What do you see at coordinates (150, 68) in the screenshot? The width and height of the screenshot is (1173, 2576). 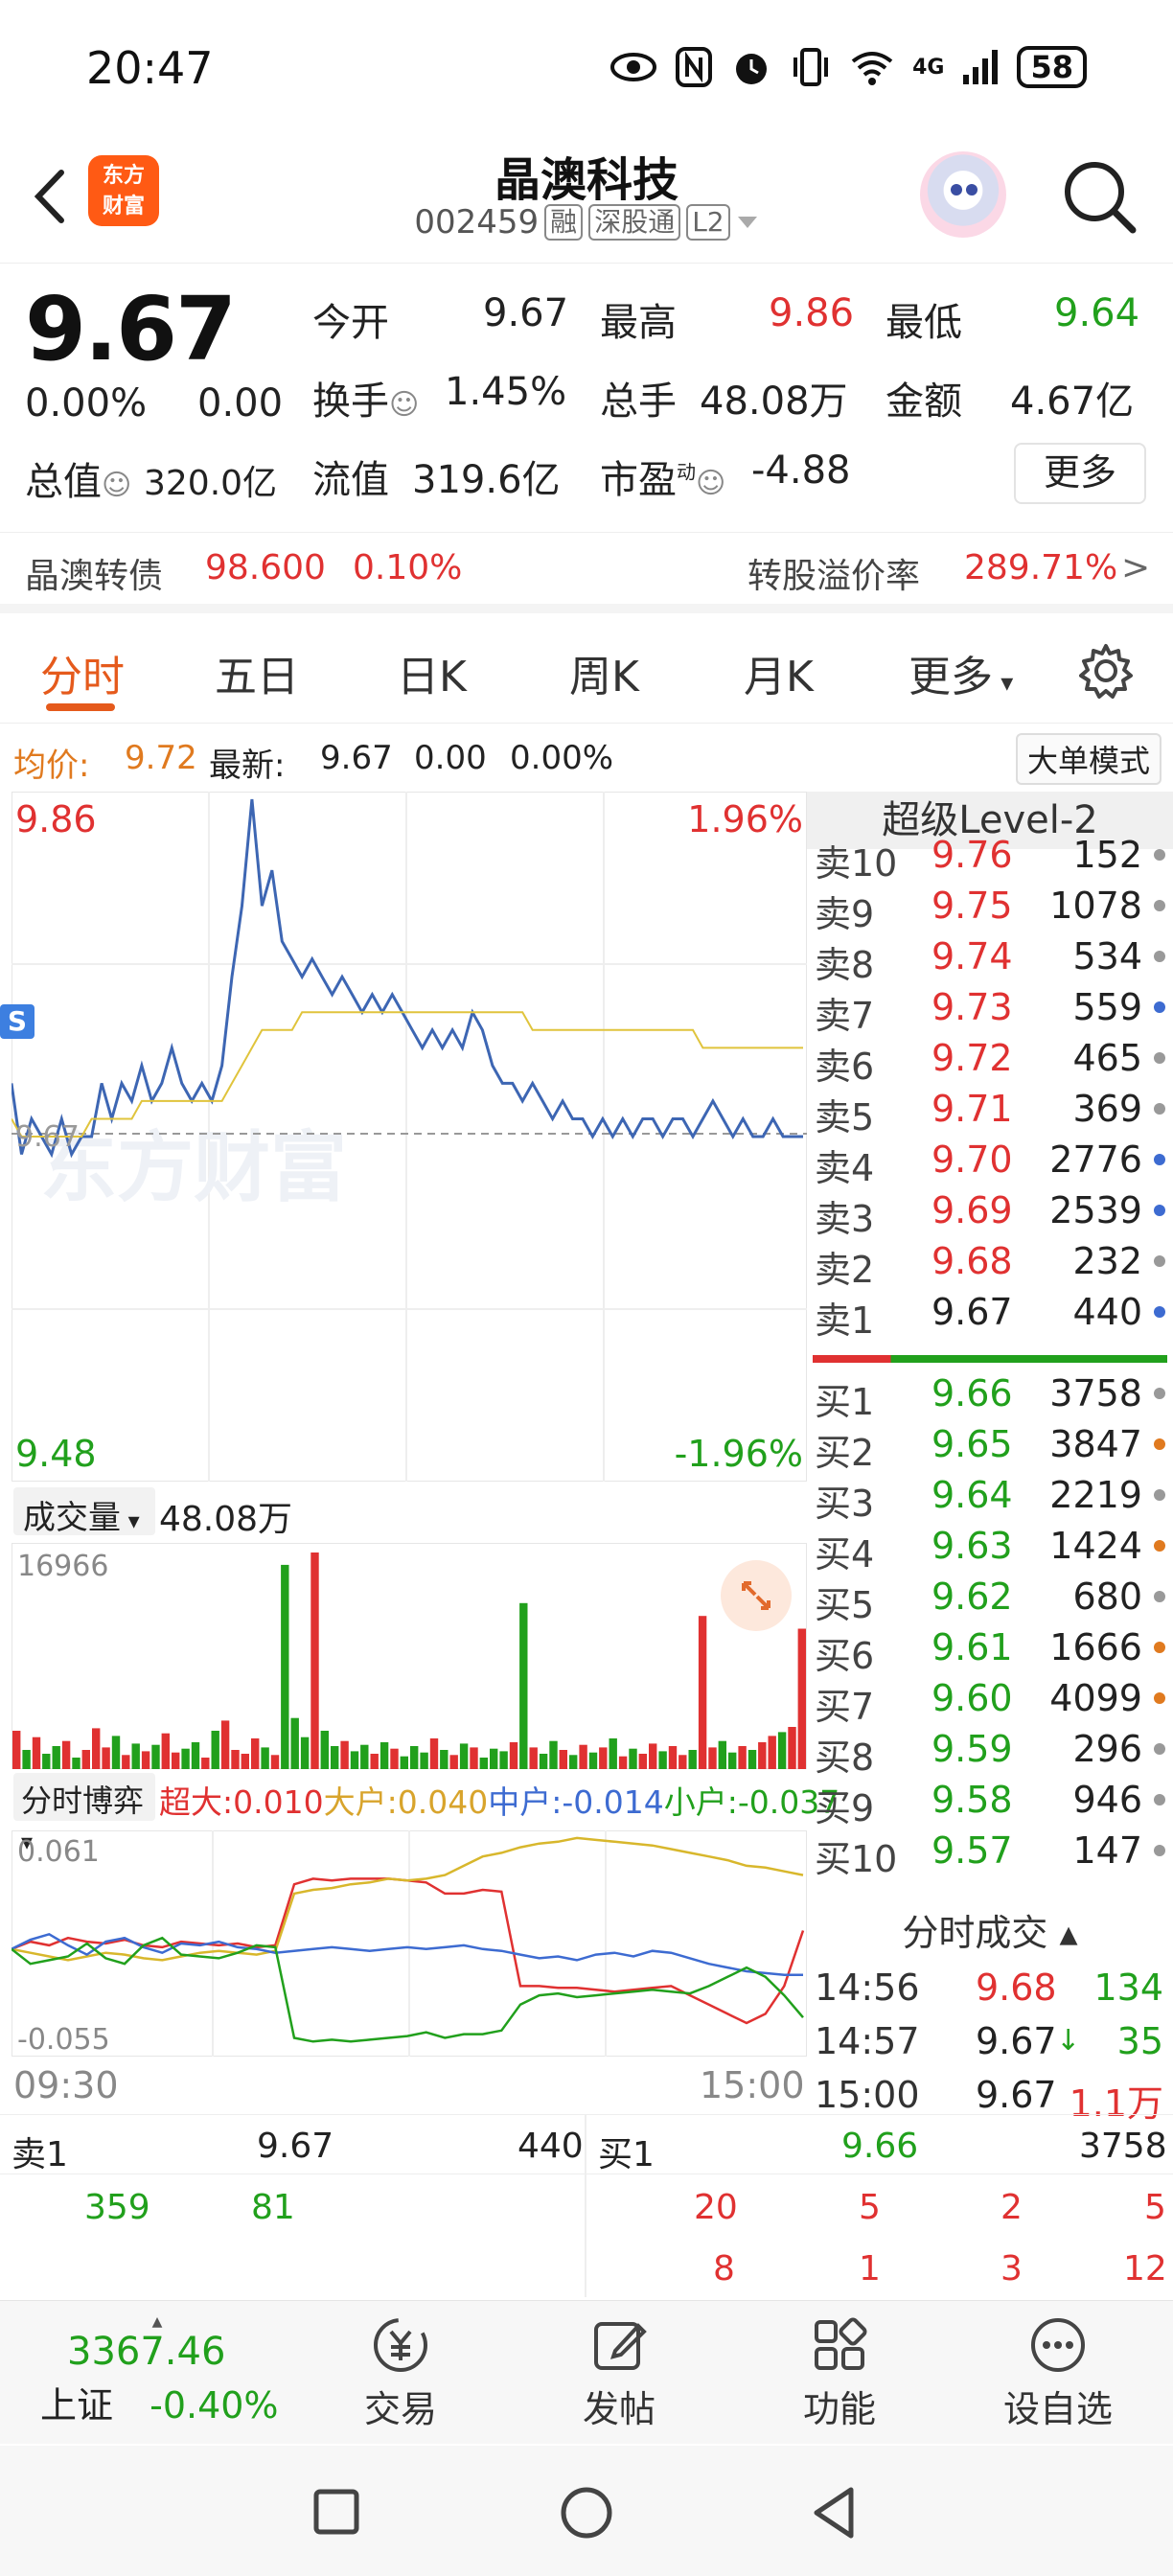 I see `status-time: 20:47` at bounding box center [150, 68].